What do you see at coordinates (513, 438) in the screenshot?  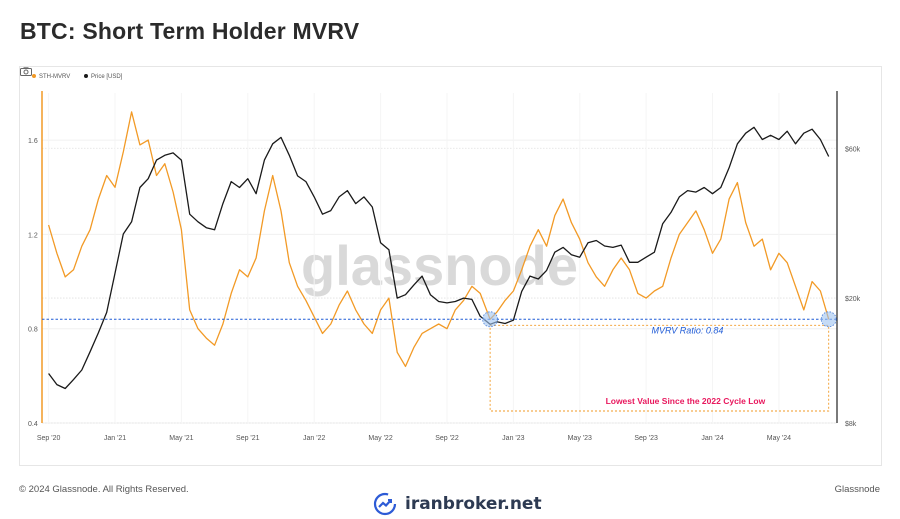 I see `x-tick-label: Jan '23` at bounding box center [513, 438].